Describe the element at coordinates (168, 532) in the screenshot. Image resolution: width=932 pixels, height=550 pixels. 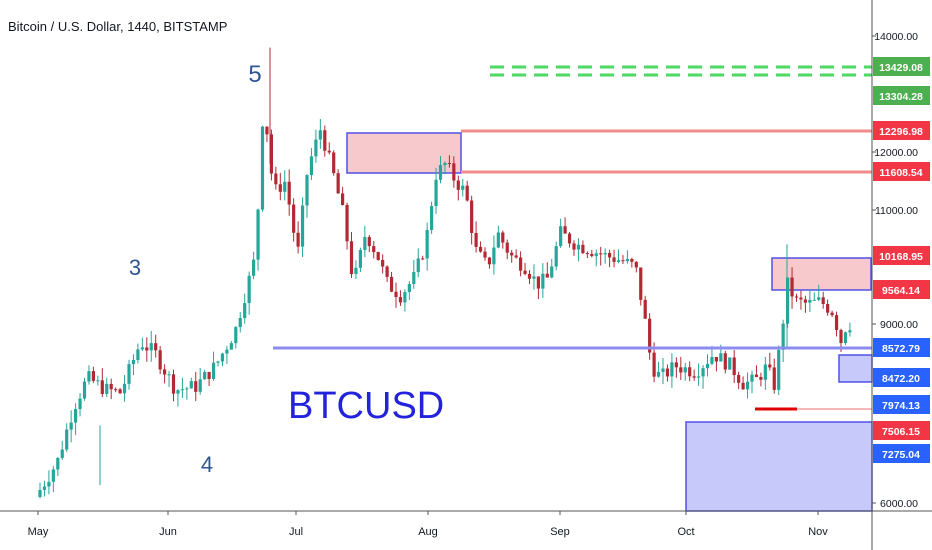
I see `x-tick-label: Jun` at that location.